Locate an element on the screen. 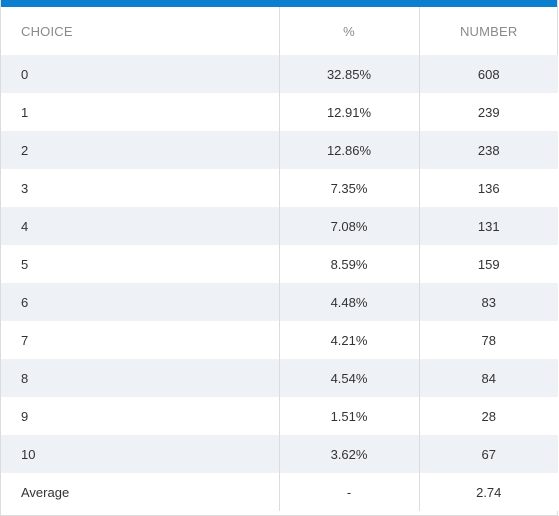 This screenshot has height=516, width=559. cell-choice: 0 is located at coordinates (140, 74).